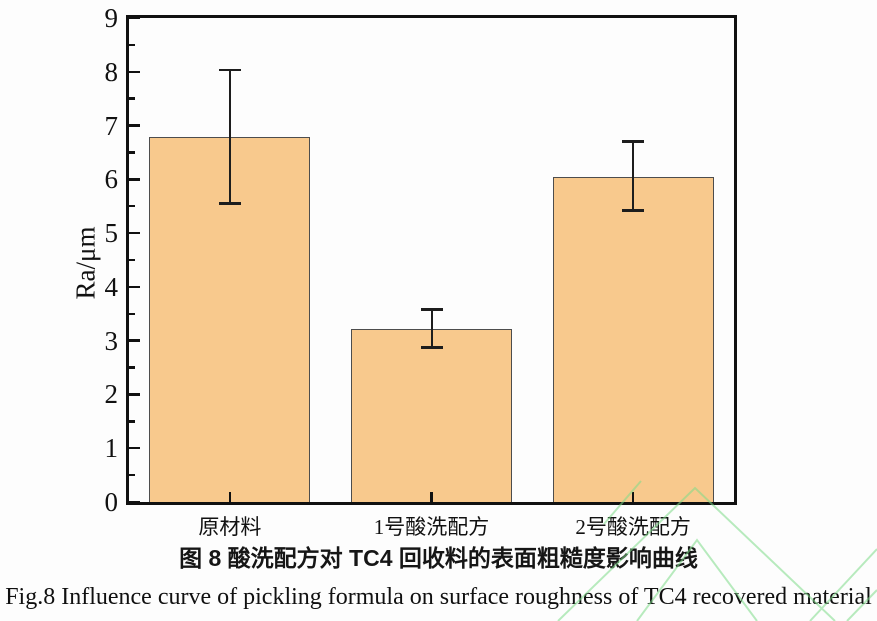 This screenshot has width=877, height=621. Describe the element at coordinates (111, 18) in the screenshot. I see `y-tick-label: 9` at that location.